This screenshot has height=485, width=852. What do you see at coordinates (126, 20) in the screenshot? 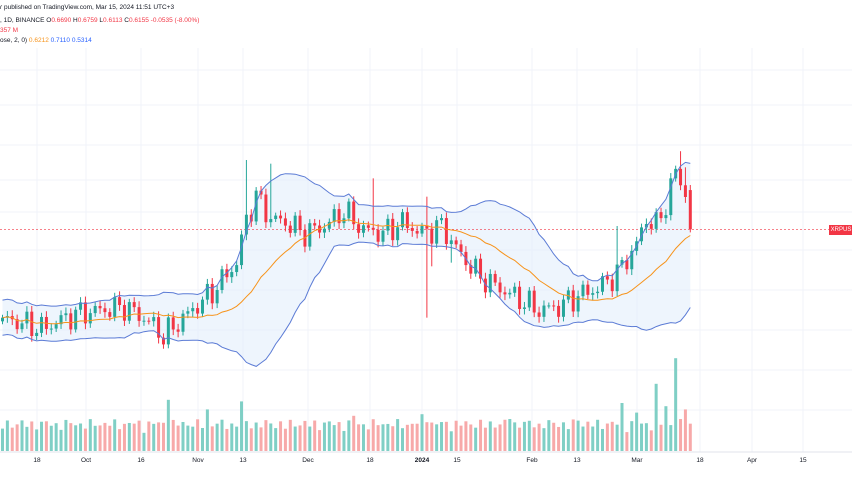
I see `close-label: C` at bounding box center [126, 20].